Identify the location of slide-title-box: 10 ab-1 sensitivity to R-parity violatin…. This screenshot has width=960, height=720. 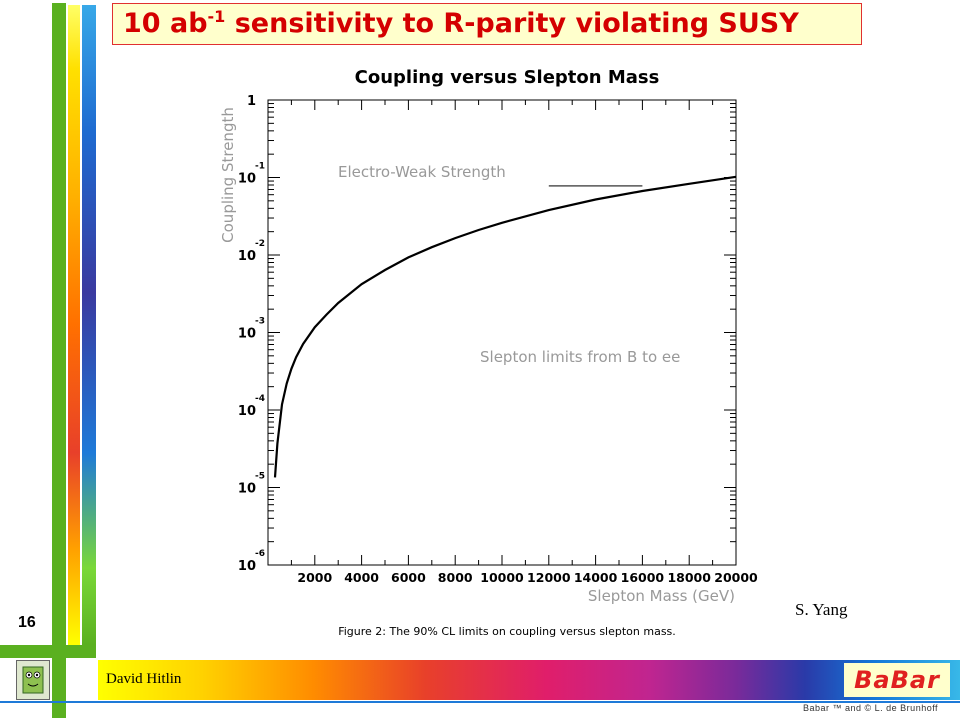
(487, 24).